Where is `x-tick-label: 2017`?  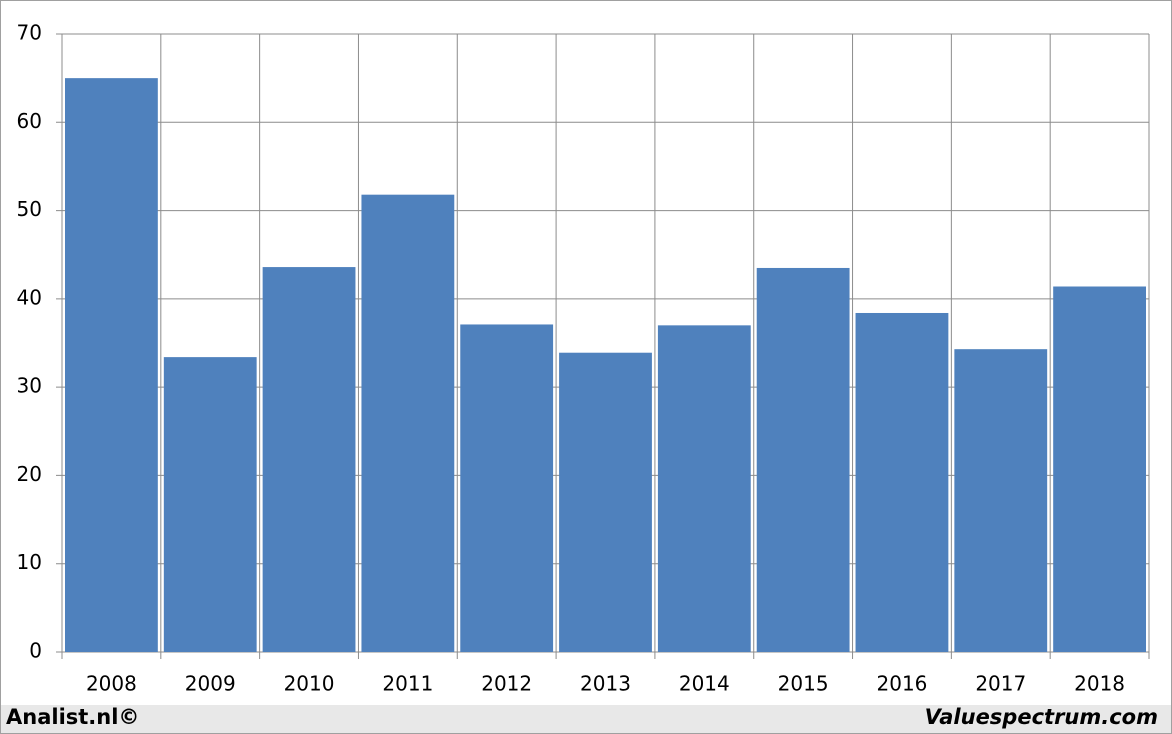 x-tick-label: 2017 is located at coordinates (1000, 684).